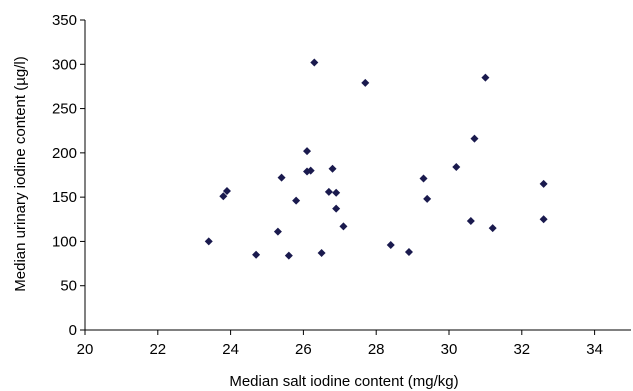  What do you see at coordinates (64, 109) in the screenshot?
I see `y-tick-label: 250` at bounding box center [64, 109].